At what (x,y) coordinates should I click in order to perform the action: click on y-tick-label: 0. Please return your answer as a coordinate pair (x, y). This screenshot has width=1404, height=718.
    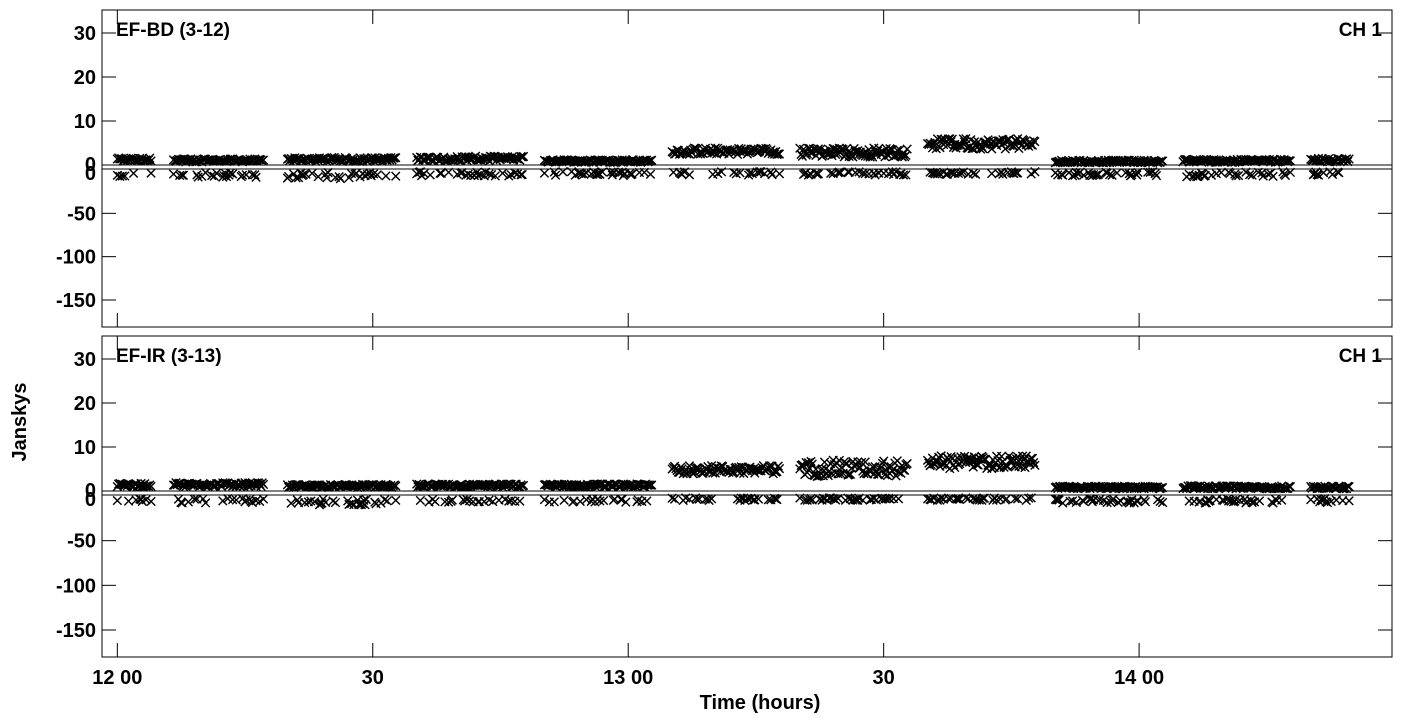
    Looking at the image, I should click on (90, 165).